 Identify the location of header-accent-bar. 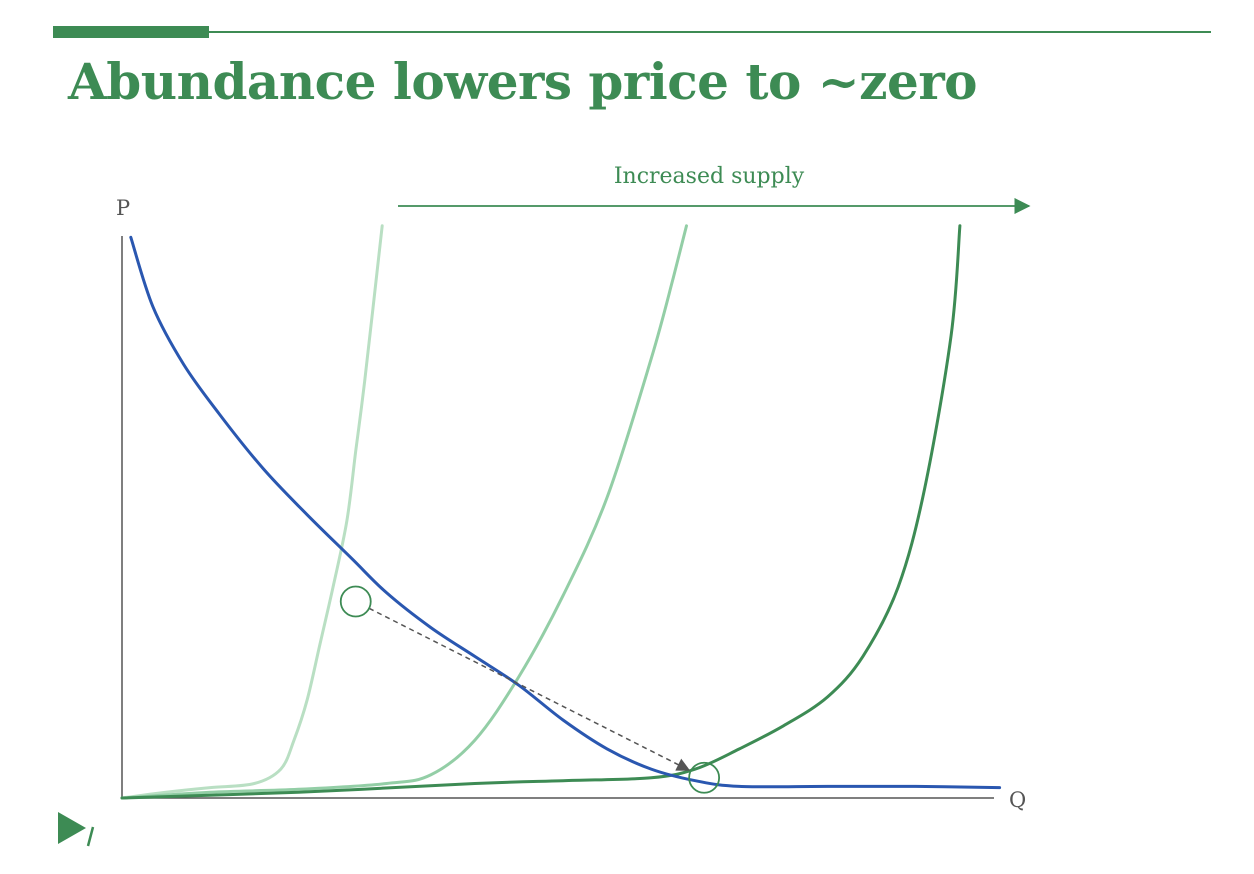
(131, 32).